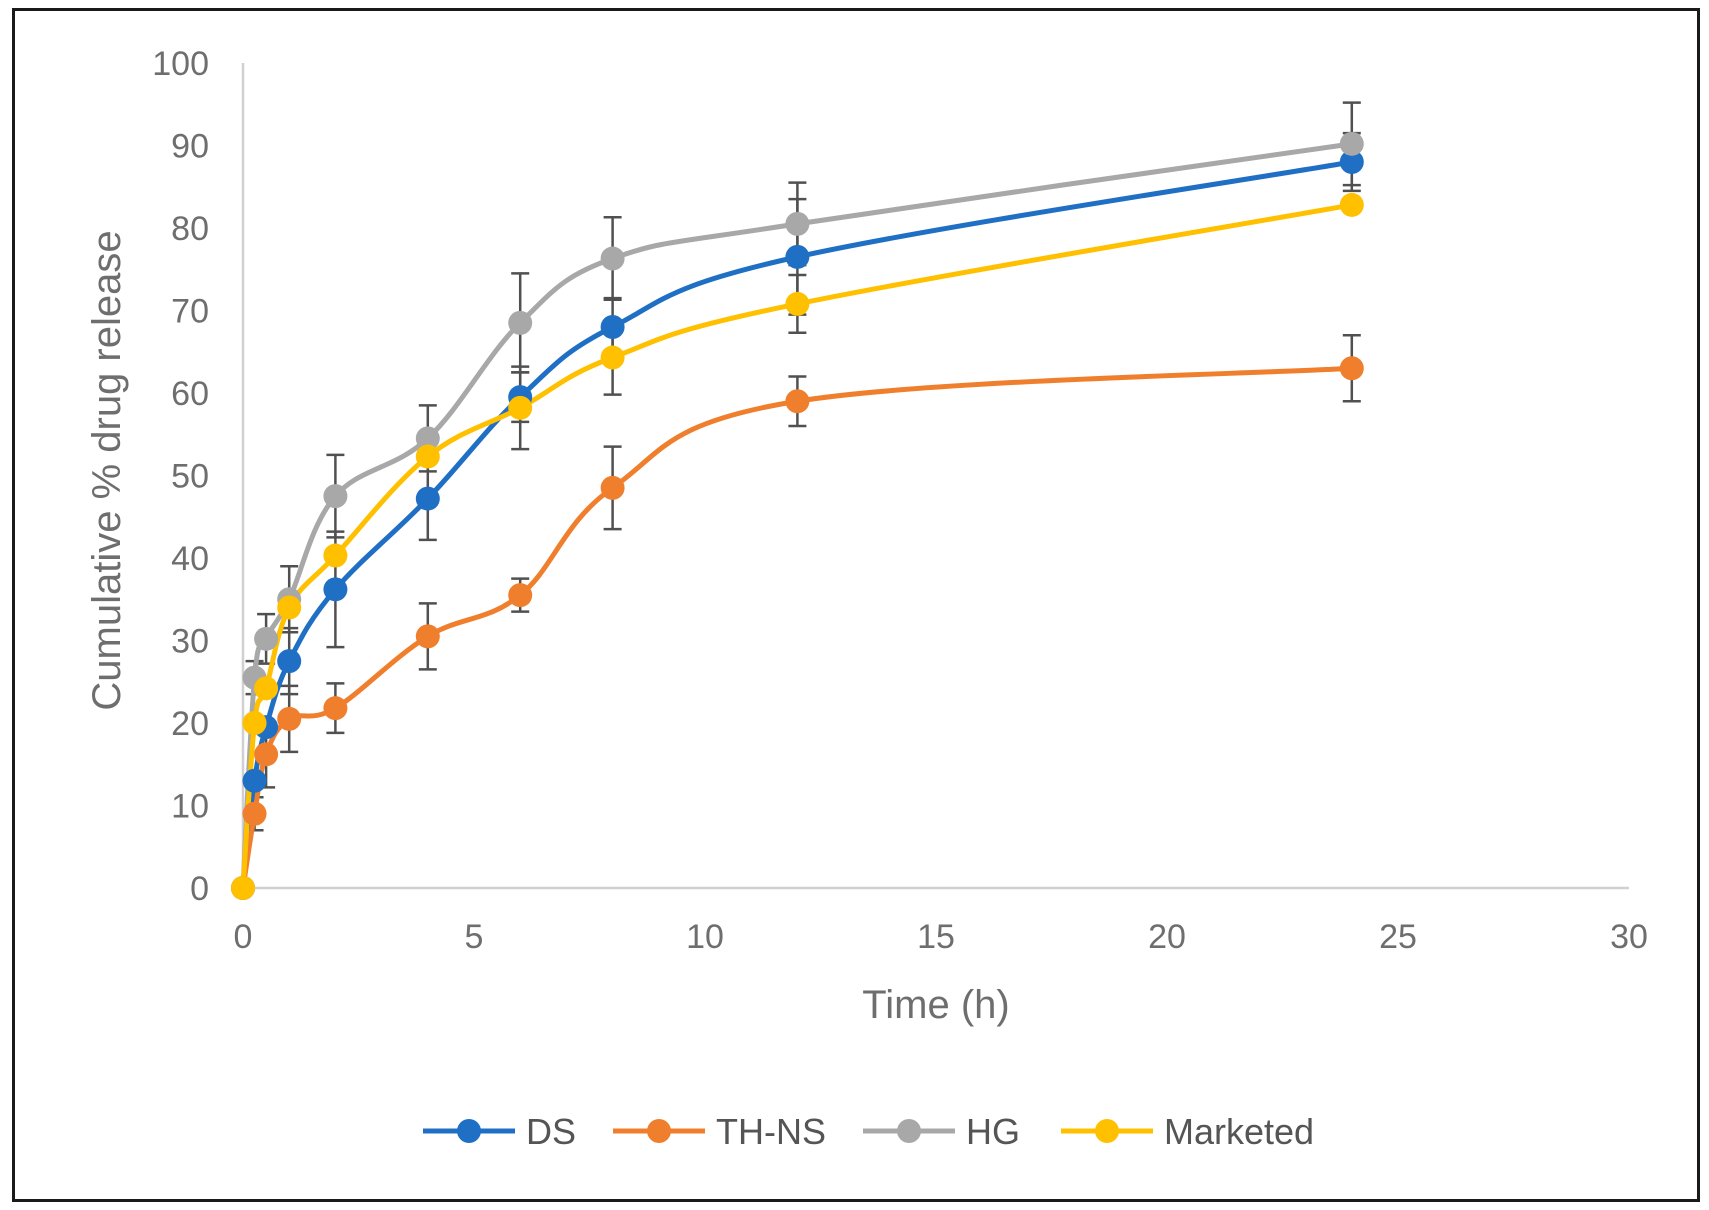 Image resolution: width=1709 pixels, height=1210 pixels. What do you see at coordinates (190, 477) in the screenshot?
I see `y-tick-label: 50` at bounding box center [190, 477].